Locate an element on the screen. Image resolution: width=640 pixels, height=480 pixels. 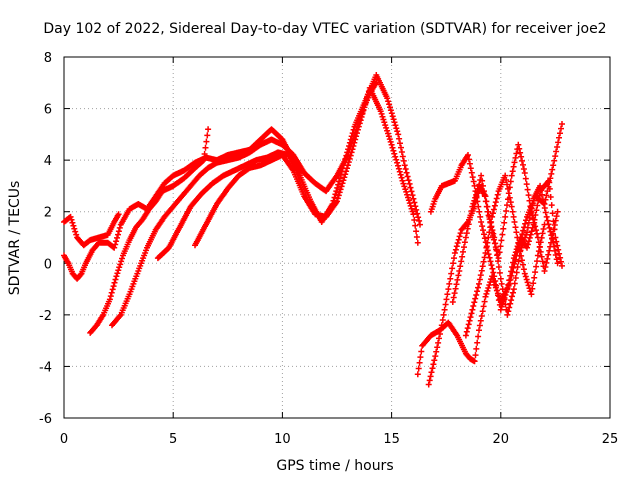
x-tick-label: 20 is located at coordinates (501, 439).